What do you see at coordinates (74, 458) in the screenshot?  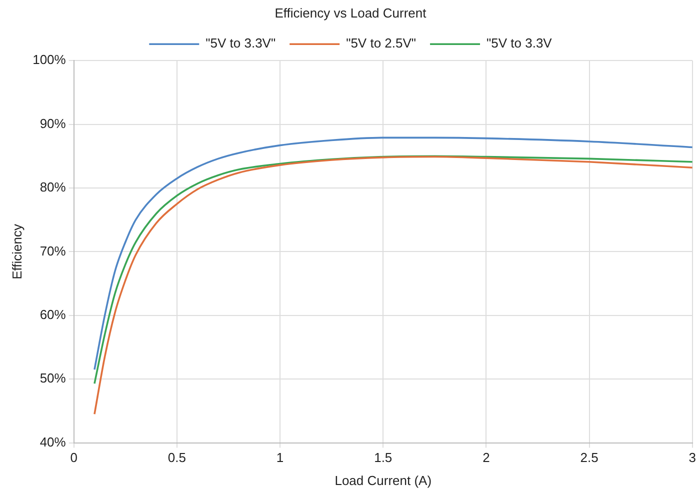 I see `x-tick-label: 0` at bounding box center [74, 458].